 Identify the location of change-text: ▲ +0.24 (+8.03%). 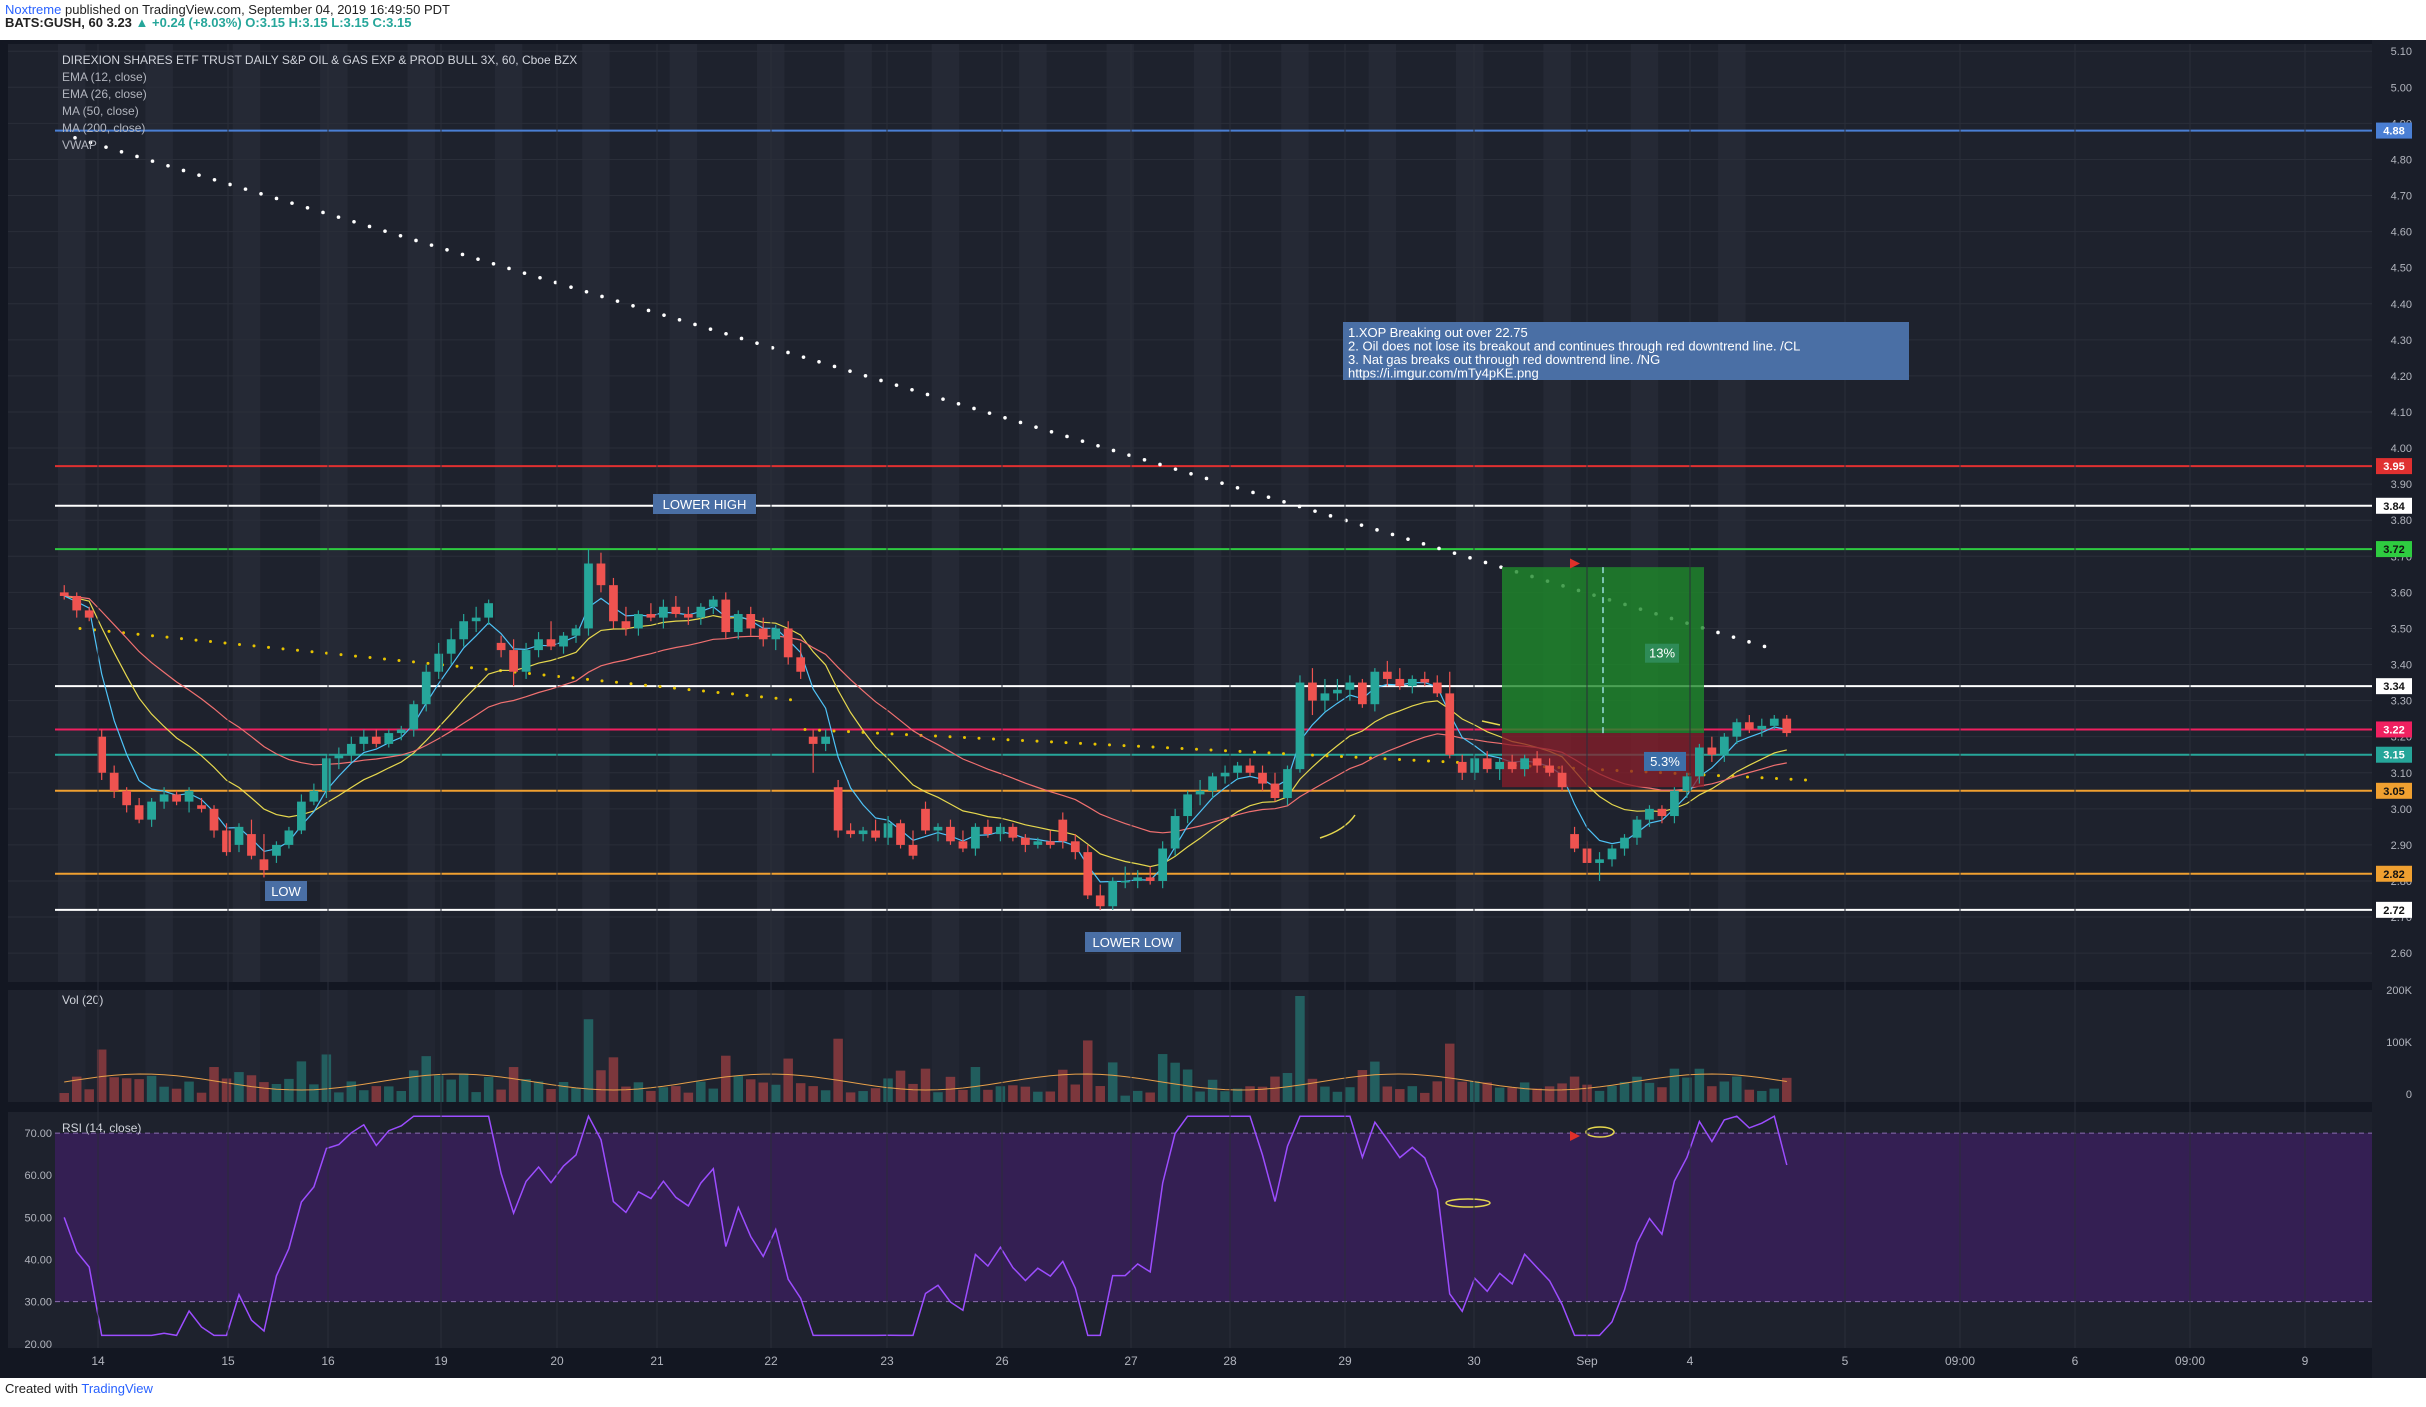
(188, 22).